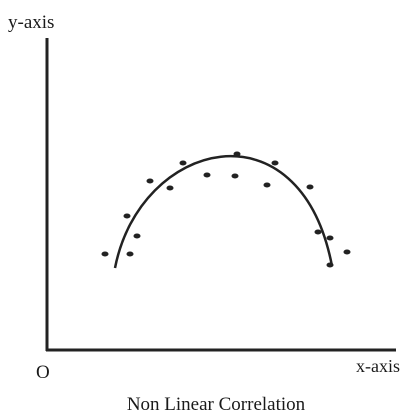 This screenshot has width=407, height=419. What do you see at coordinates (216, 404) in the screenshot?
I see `caption: Non Linear Correlation` at bounding box center [216, 404].